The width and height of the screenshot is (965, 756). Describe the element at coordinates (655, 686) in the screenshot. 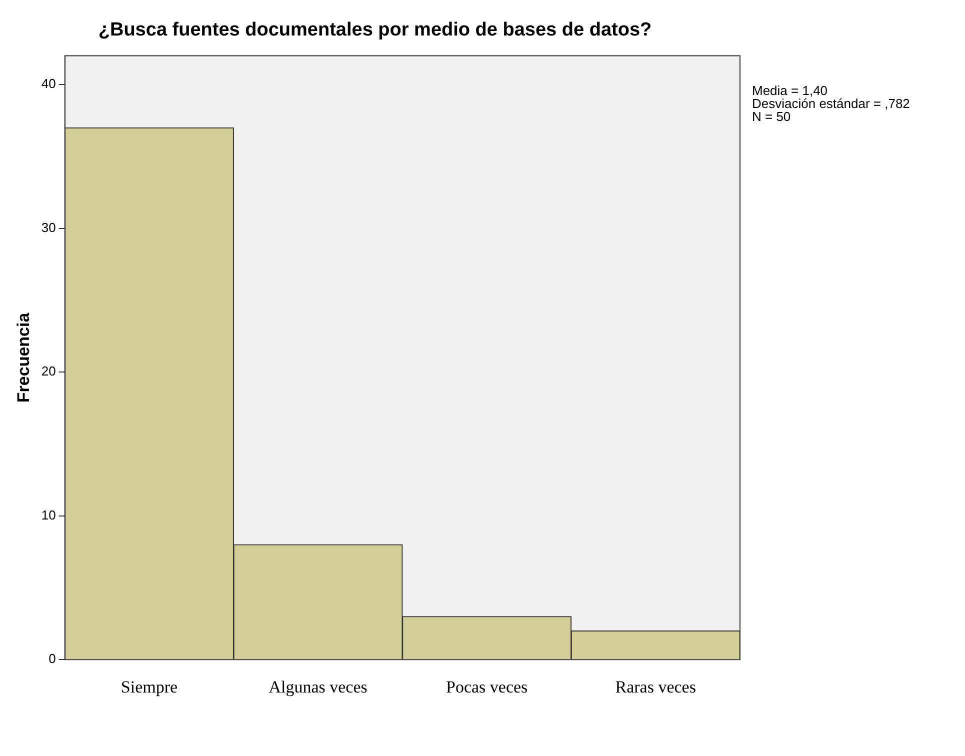

I see `x-tick-label: Raras veces` at that location.